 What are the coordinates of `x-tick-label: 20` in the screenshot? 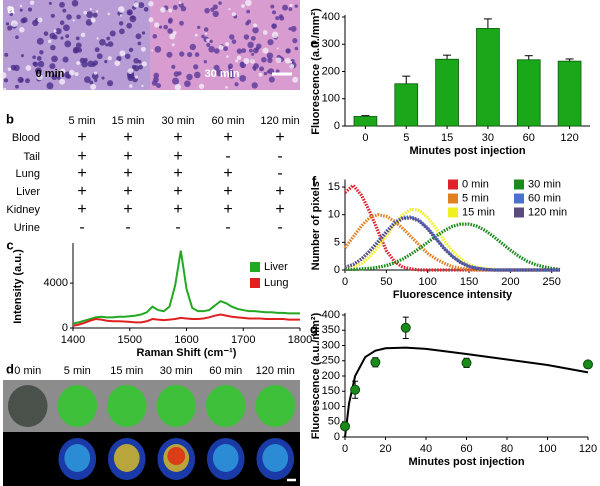 It's located at (385, 449).